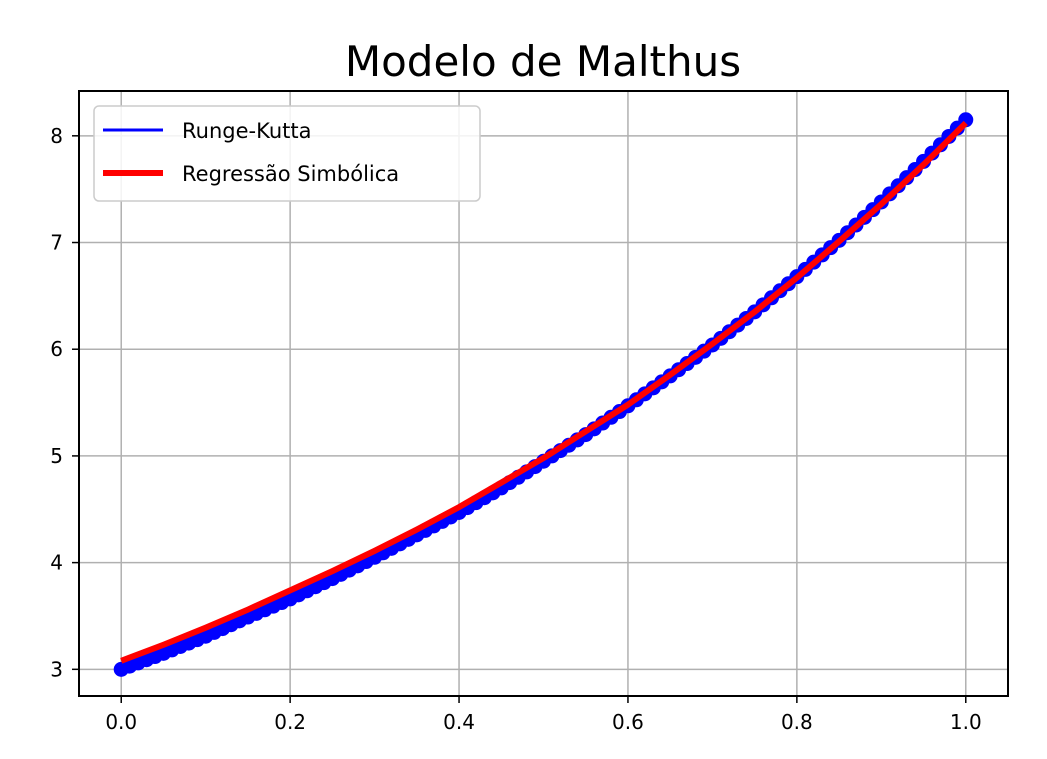  I want to click on y-tick-label: 8, so click(56, 136).